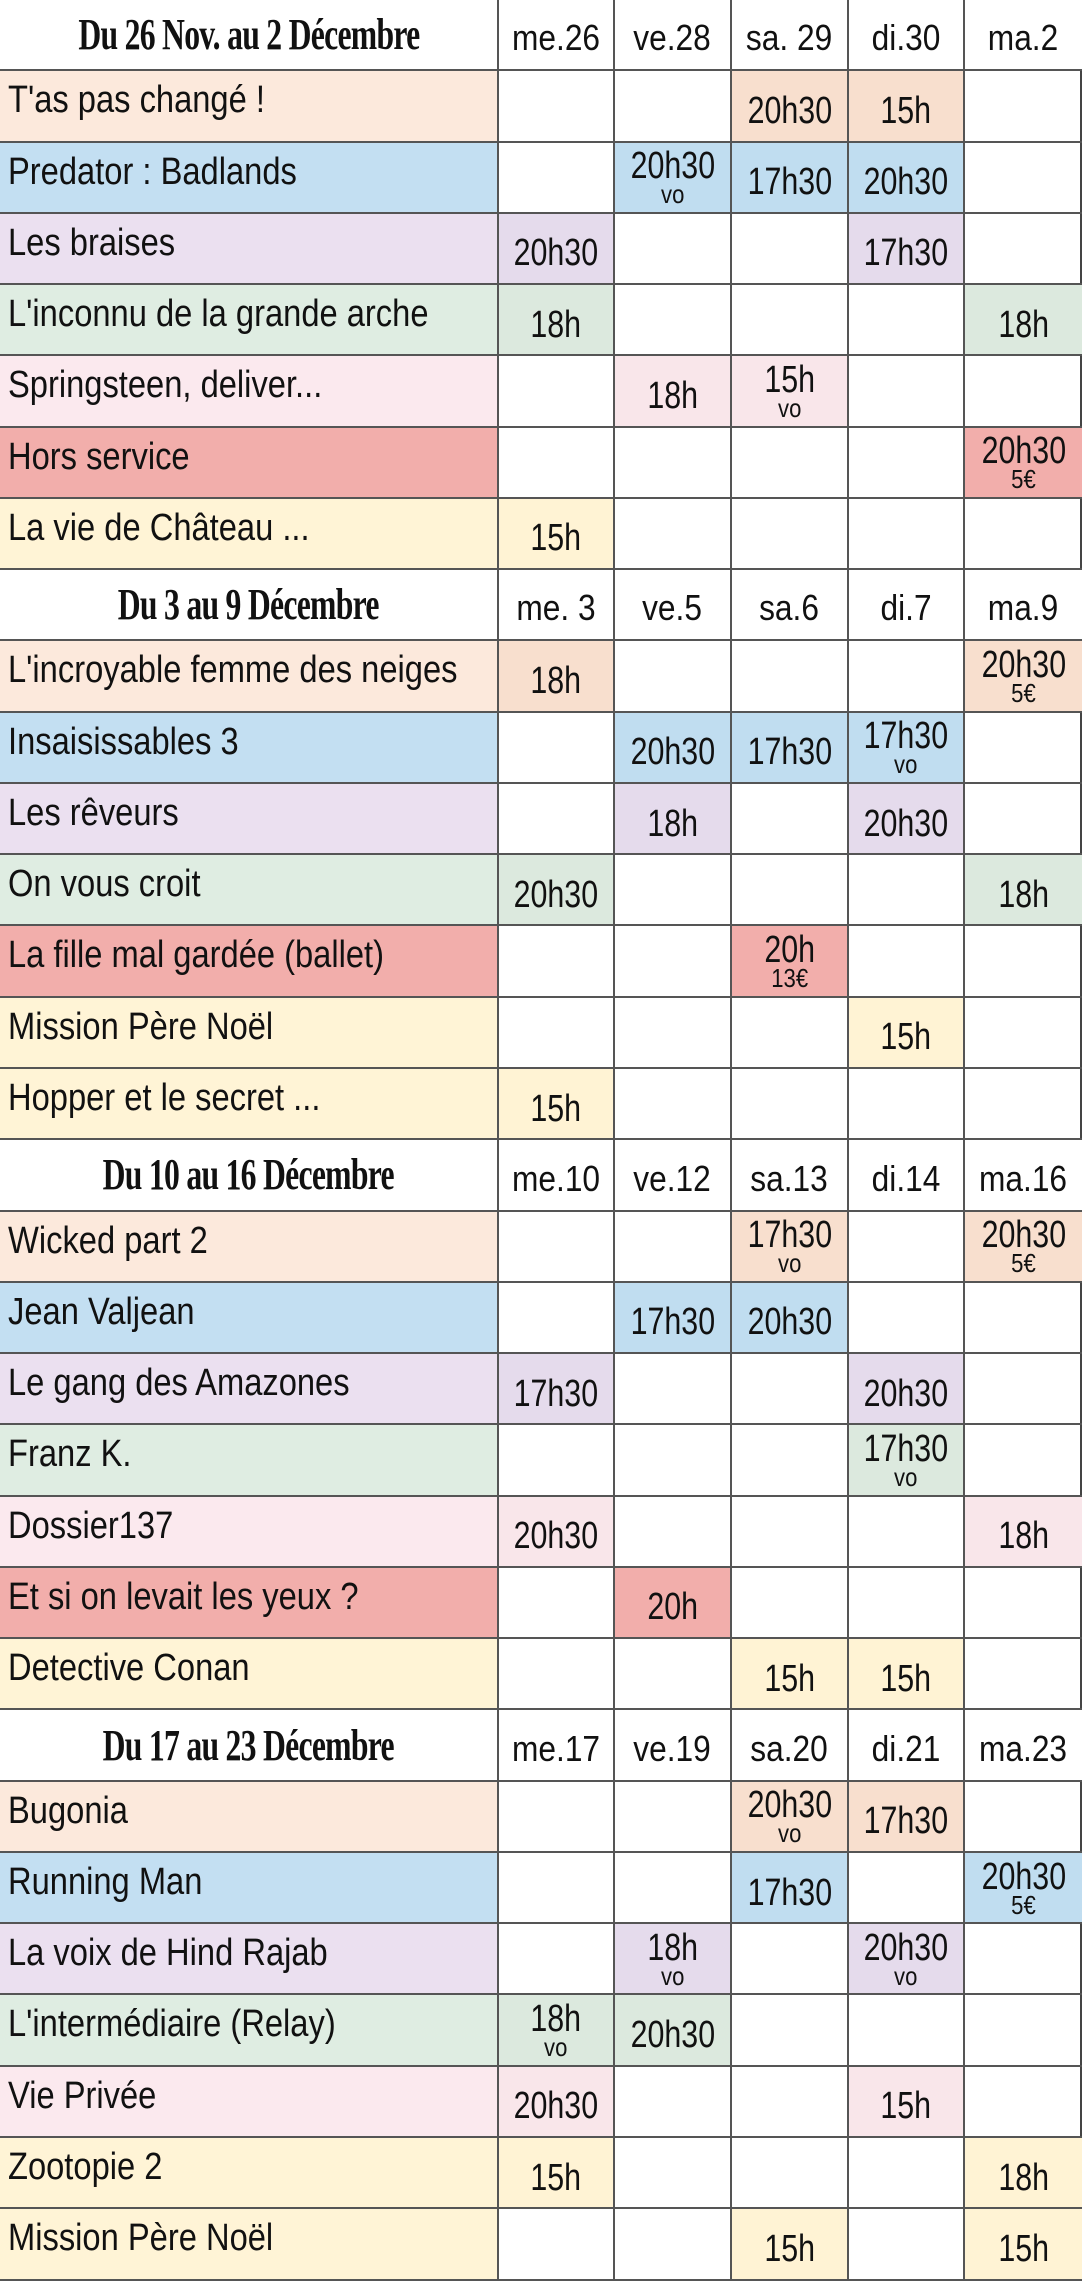  I want to click on day-header: di.30, so click(905, 36).